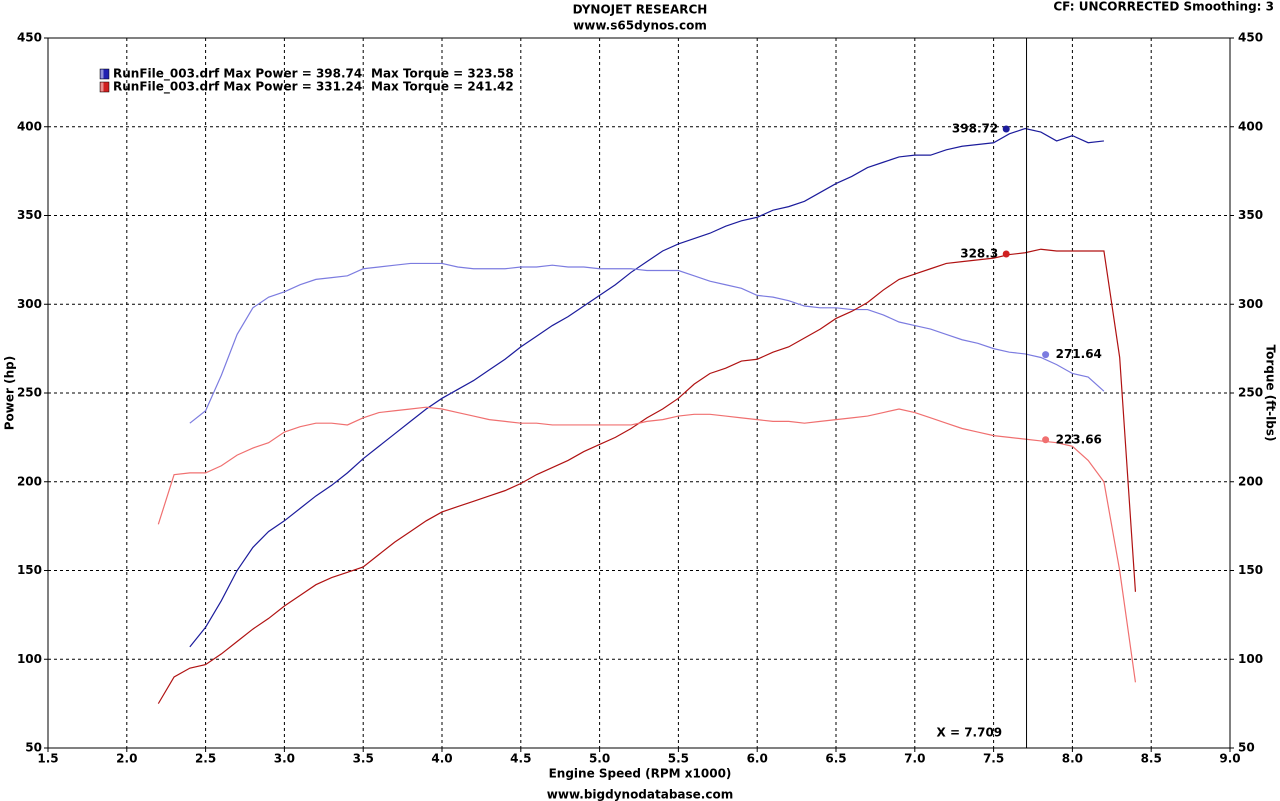 The height and width of the screenshot is (801, 1280). What do you see at coordinates (29, 393) in the screenshot?
I see `y-tick-label: 250` at bounding box center [29, 393].